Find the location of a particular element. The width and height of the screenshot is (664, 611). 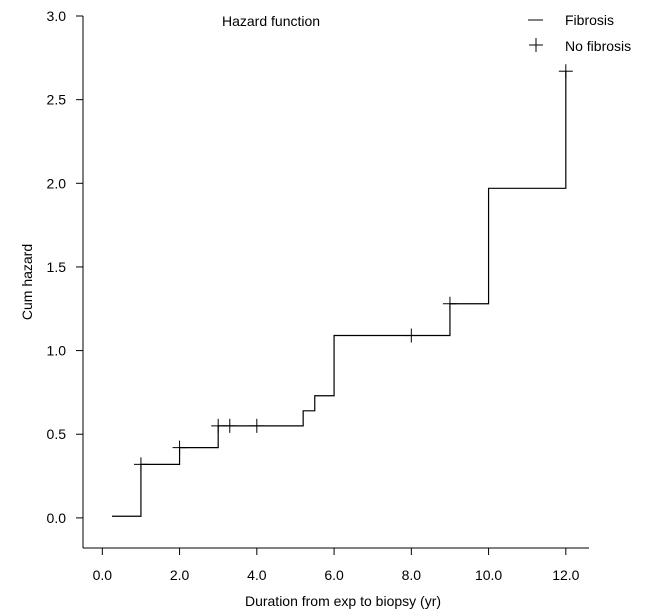

x-tick-label: 12.0 is located at coordinates (565, 575).